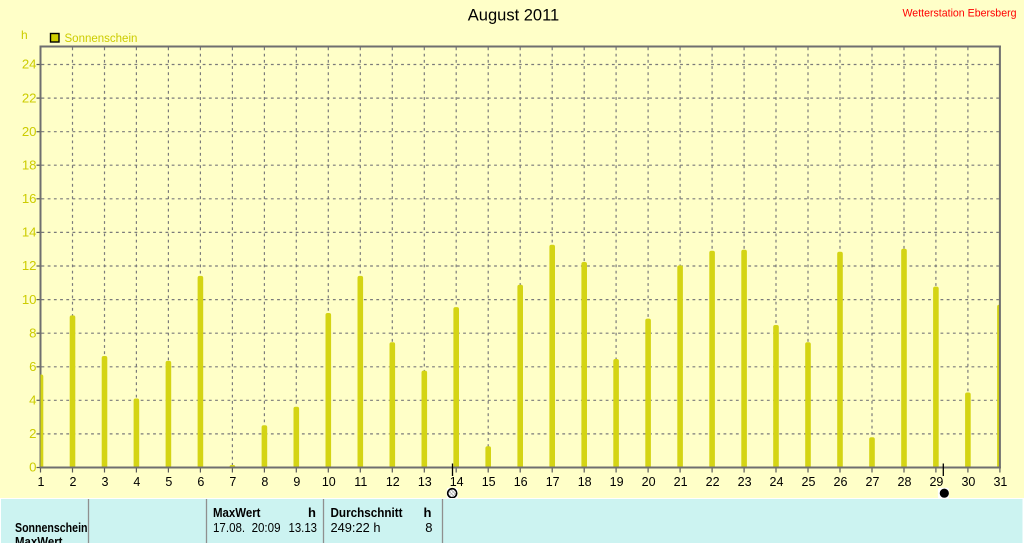 Image resolution: width=1024 pixels, height=543 pixels. Describe the element at coordinates (905, 482) in the screenshot. I see `svg-text: 28` at that location.